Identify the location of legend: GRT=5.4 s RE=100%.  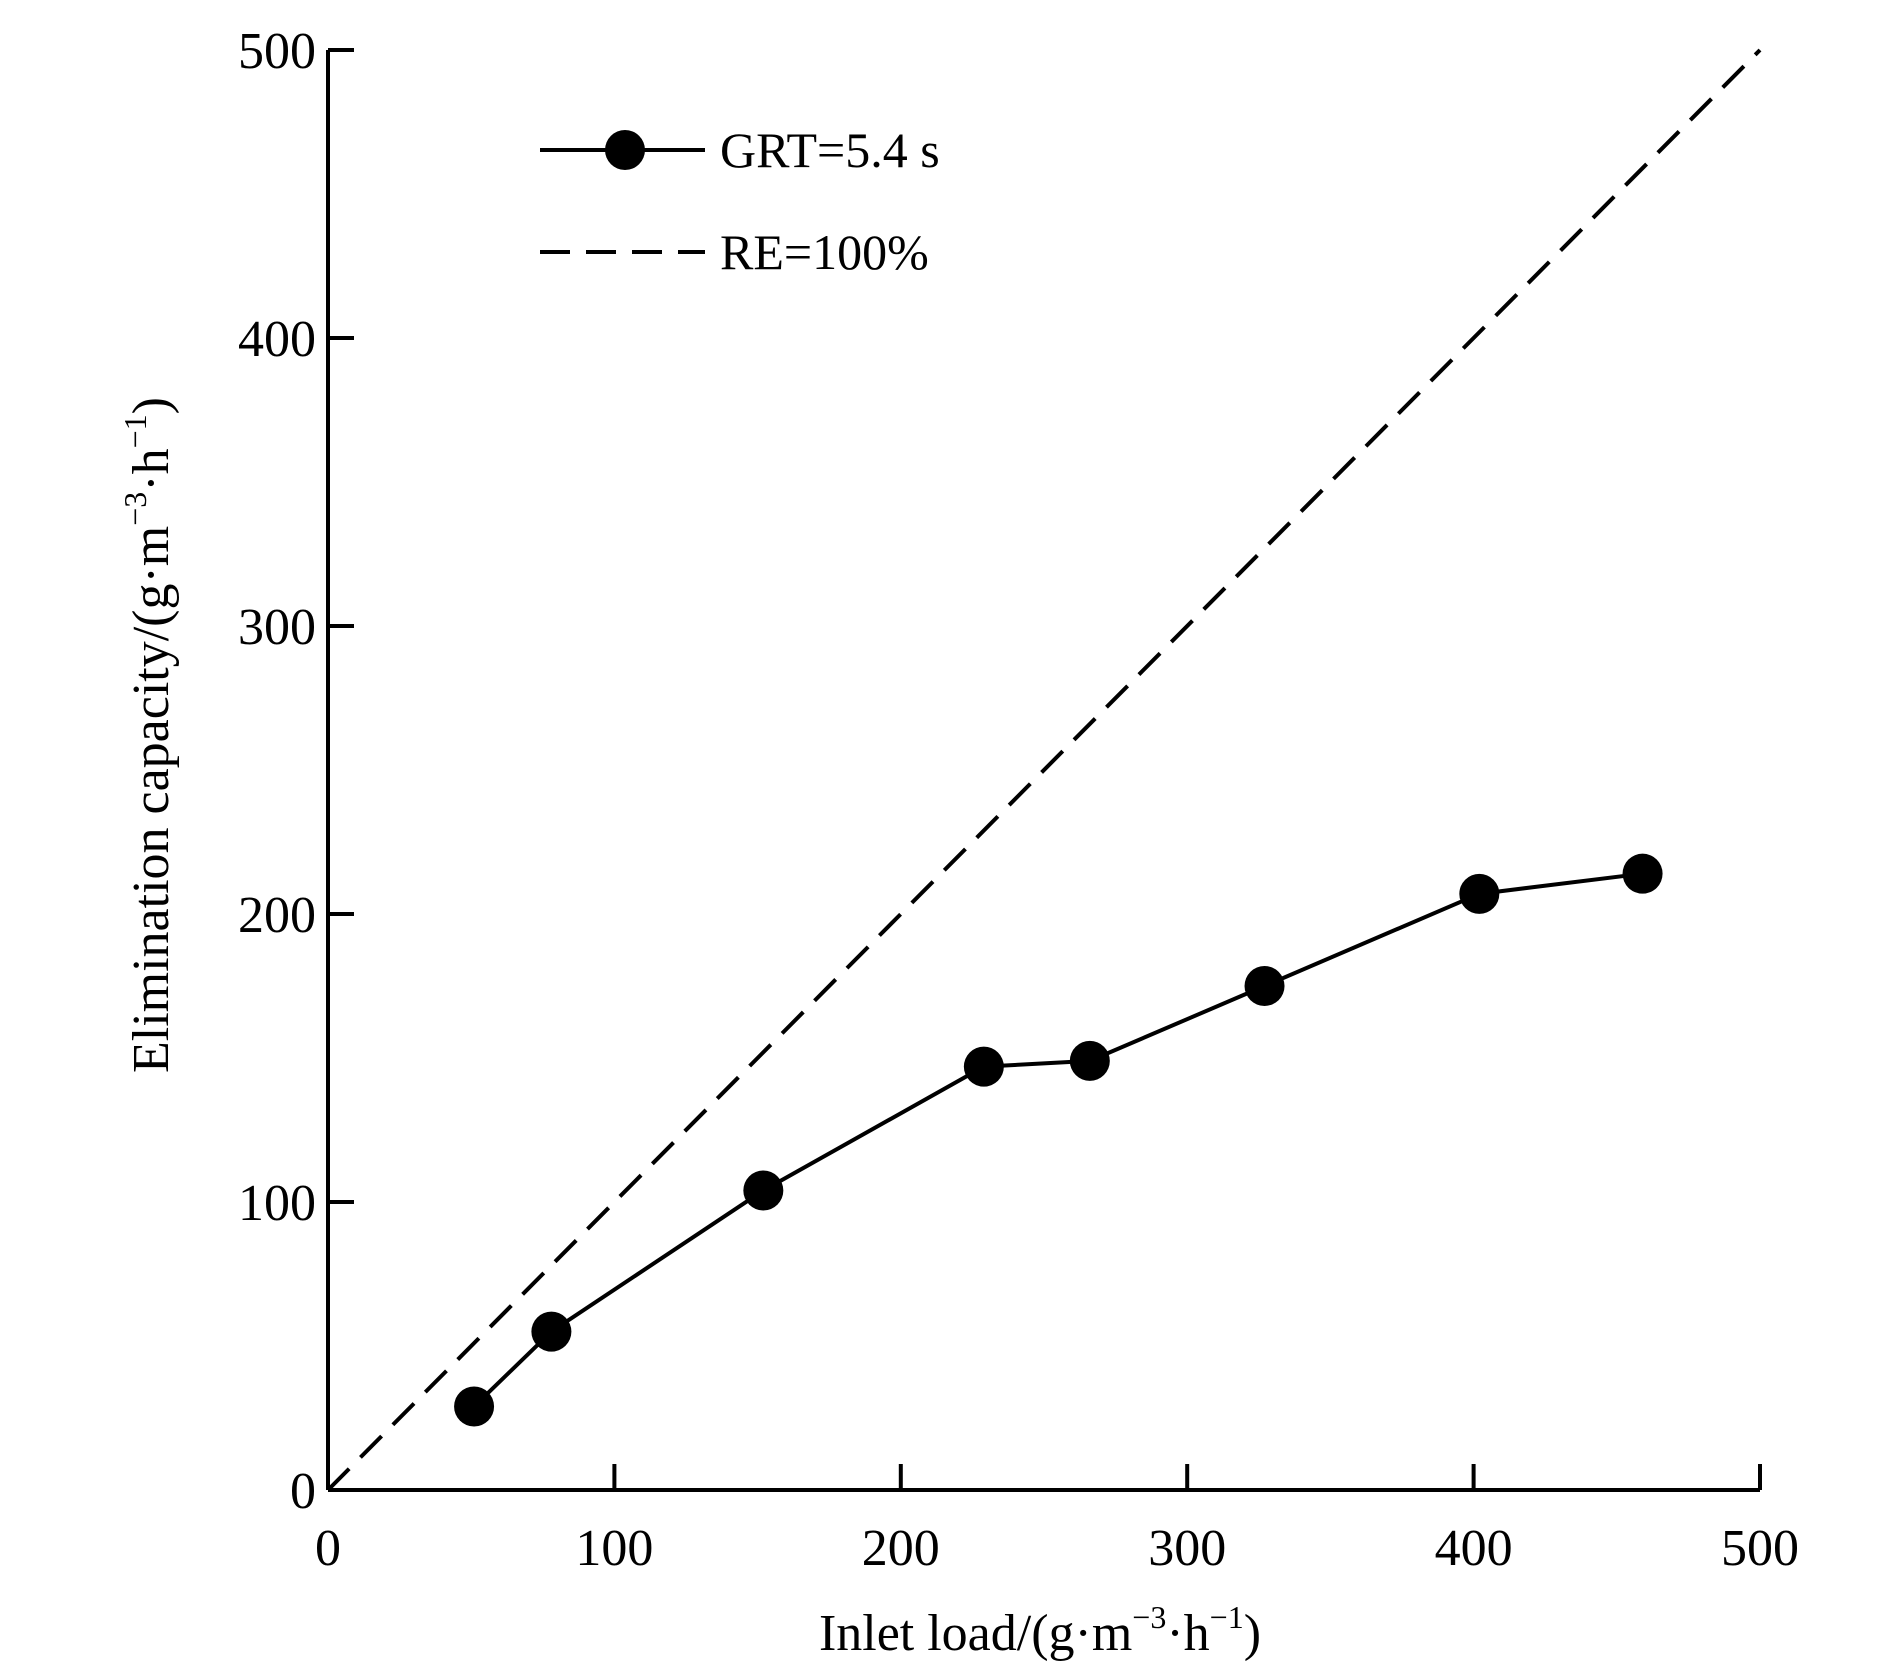
(740, 201).